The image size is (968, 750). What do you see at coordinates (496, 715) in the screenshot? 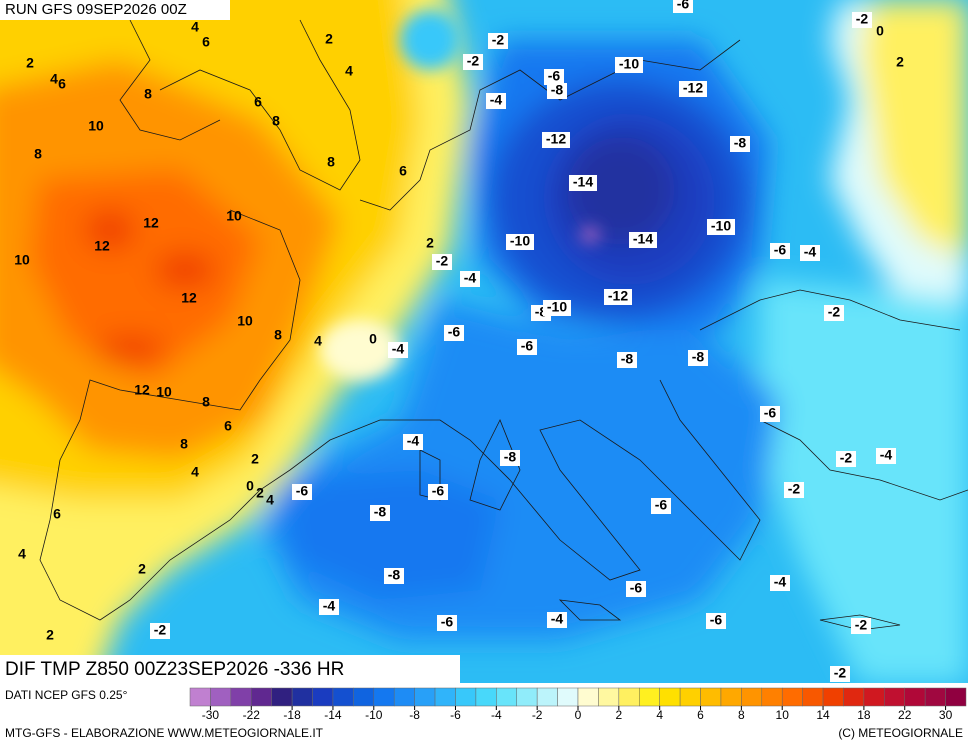
I see `tick-label: -4` at bounding box center [496, 715].